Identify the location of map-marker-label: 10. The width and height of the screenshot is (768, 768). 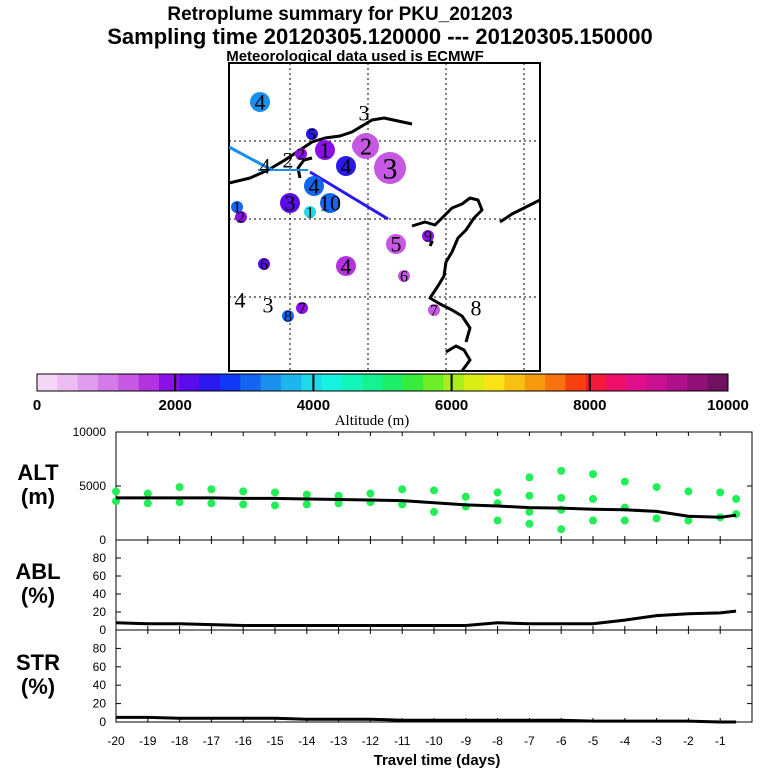
(330, 203).